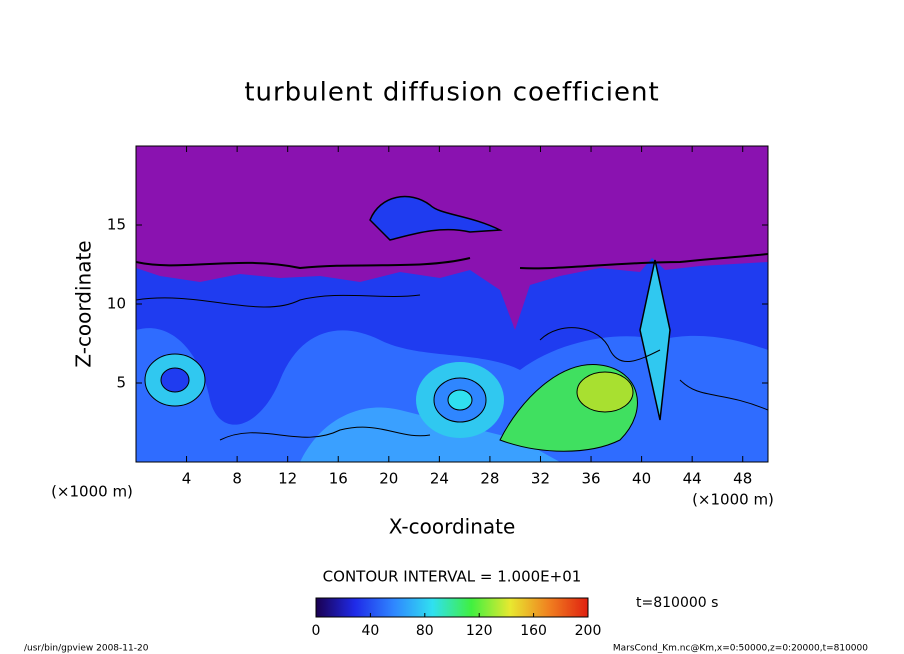 Image resolution: width=904 pixels, height=654 pixels. Describe the element at coordinates (187, 479) in the screenshot. I see `x-tick-label: 4` at that location.